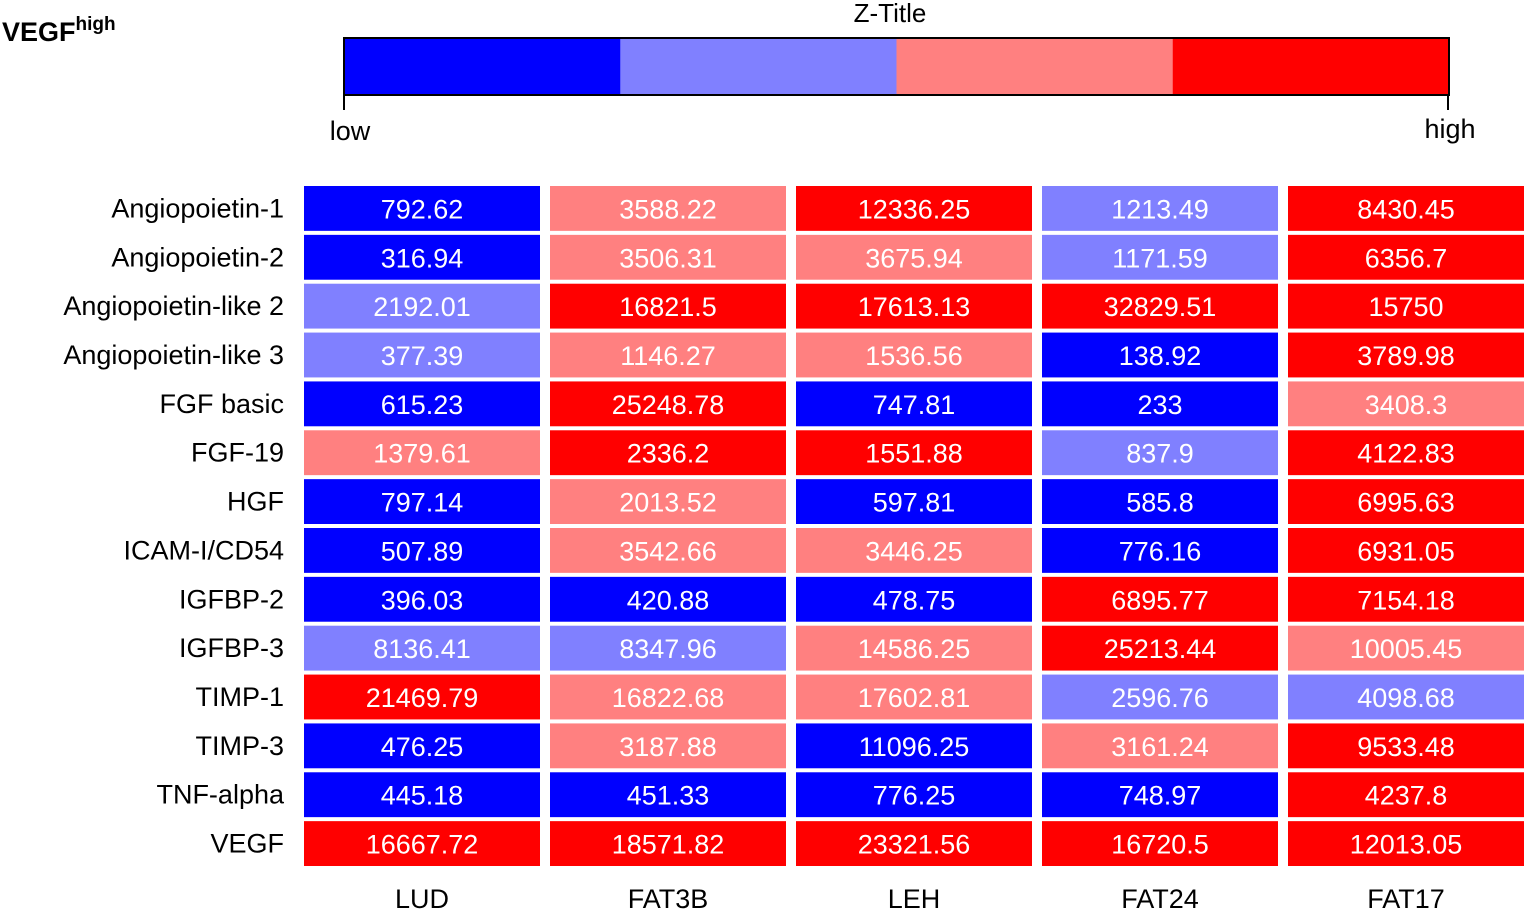  I want to click on cell-value-label: 3542.66, so click(668, 551).